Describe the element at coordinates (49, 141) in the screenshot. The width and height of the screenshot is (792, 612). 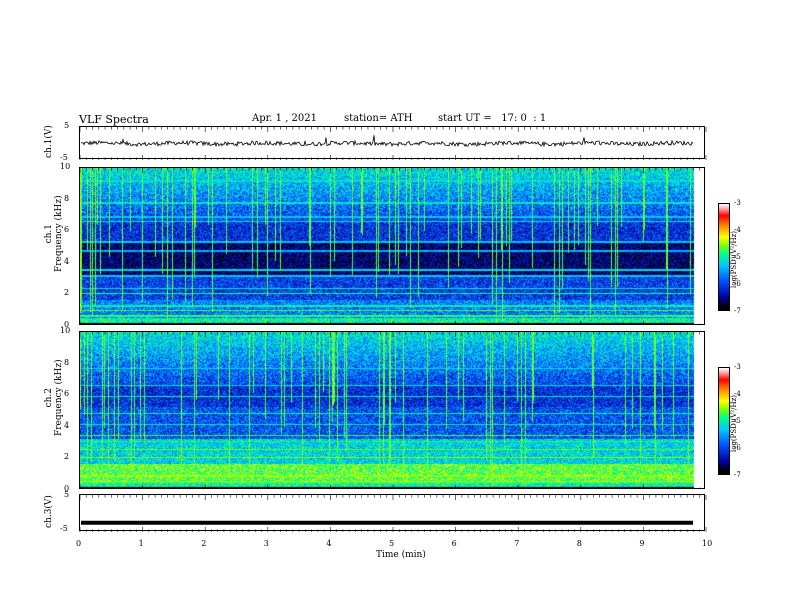
I see `ch1-waveform-ylabel: ch.1(V)` at that location.